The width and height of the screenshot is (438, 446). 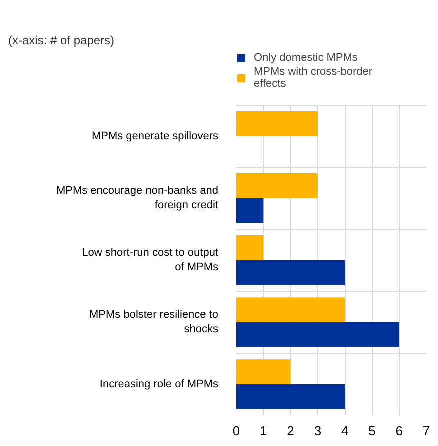 What do you see at coordinates (61, 41) in the screenshot?
I see `text: (x-axis: # of papers)` at bounding box center [61, 41].